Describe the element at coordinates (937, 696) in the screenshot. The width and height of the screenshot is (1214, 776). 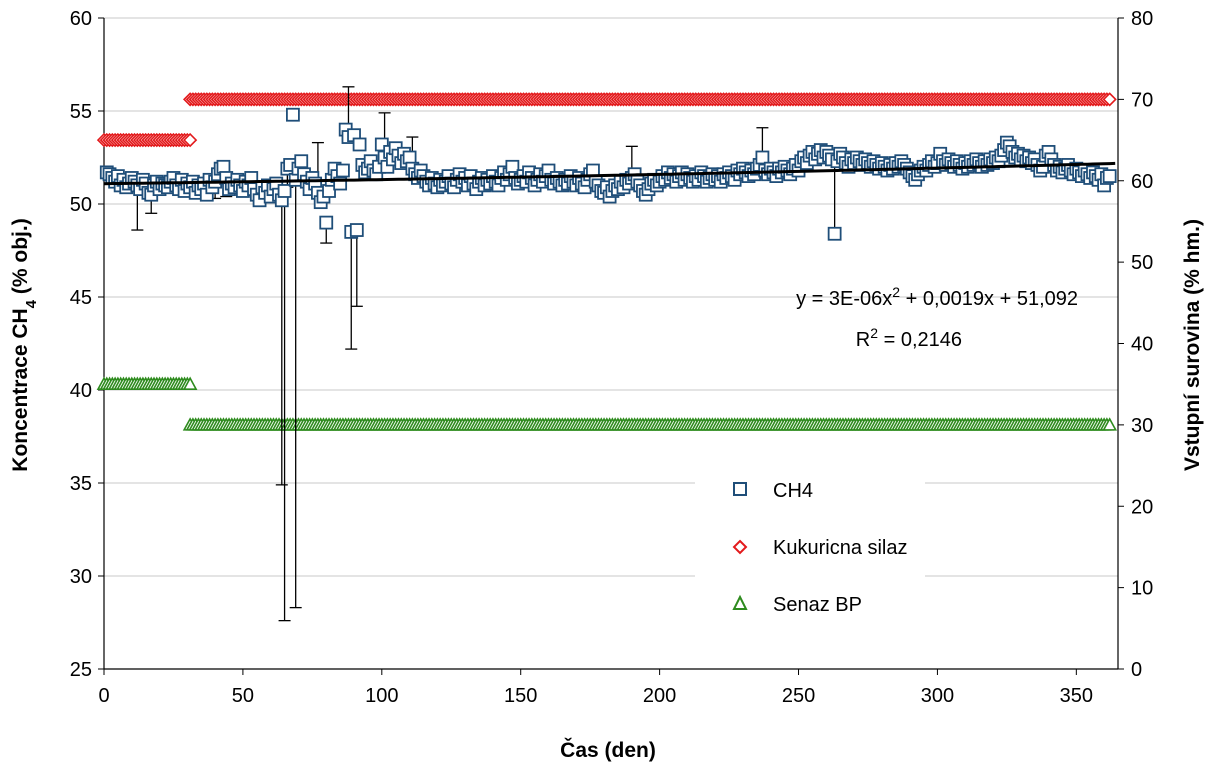
I see `x-tick-label: 300` at that location.